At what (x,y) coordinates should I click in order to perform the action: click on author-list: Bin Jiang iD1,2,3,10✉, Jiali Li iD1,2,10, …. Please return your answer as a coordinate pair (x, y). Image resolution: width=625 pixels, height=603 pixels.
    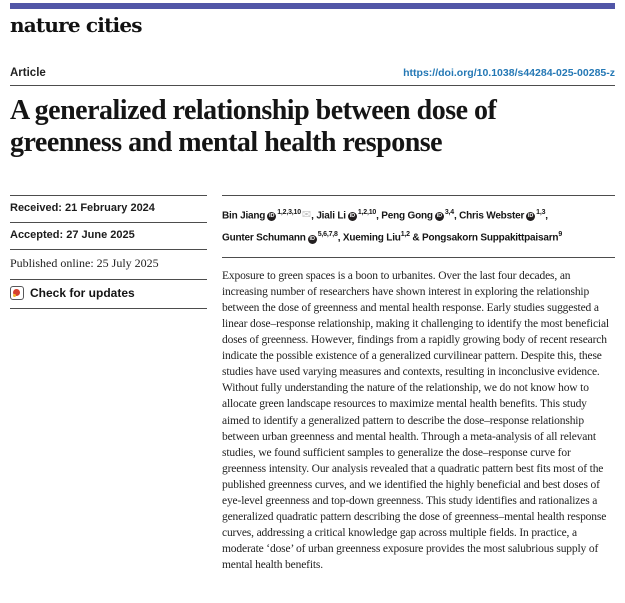
    Looking at the image, I should click on (418, 226).